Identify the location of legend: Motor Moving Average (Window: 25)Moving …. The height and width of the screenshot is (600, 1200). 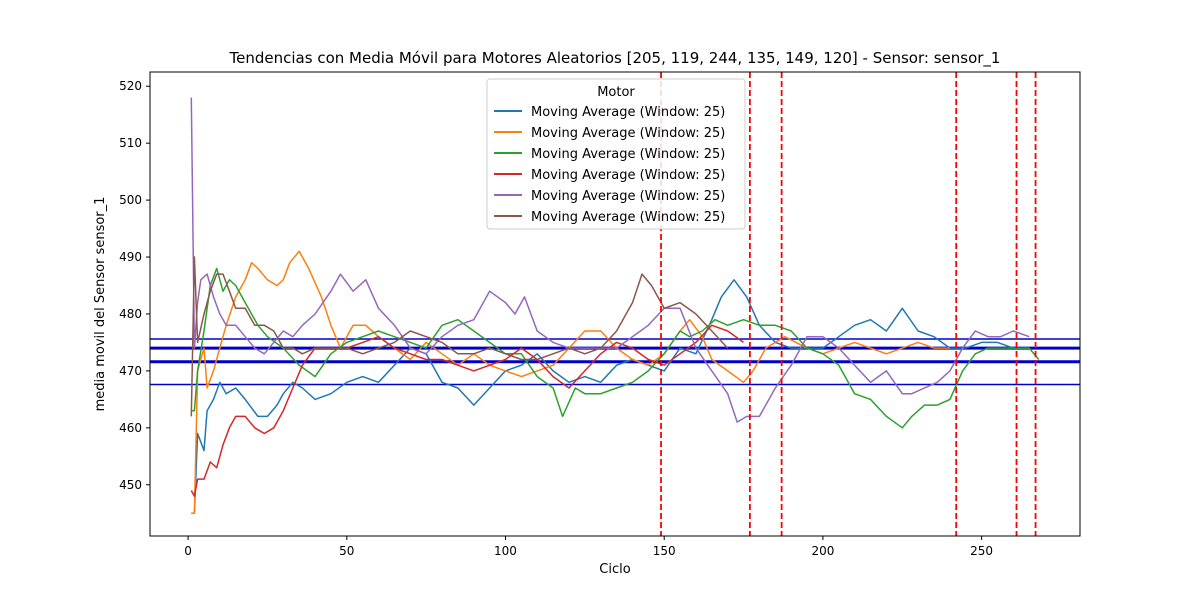
(616, 154).